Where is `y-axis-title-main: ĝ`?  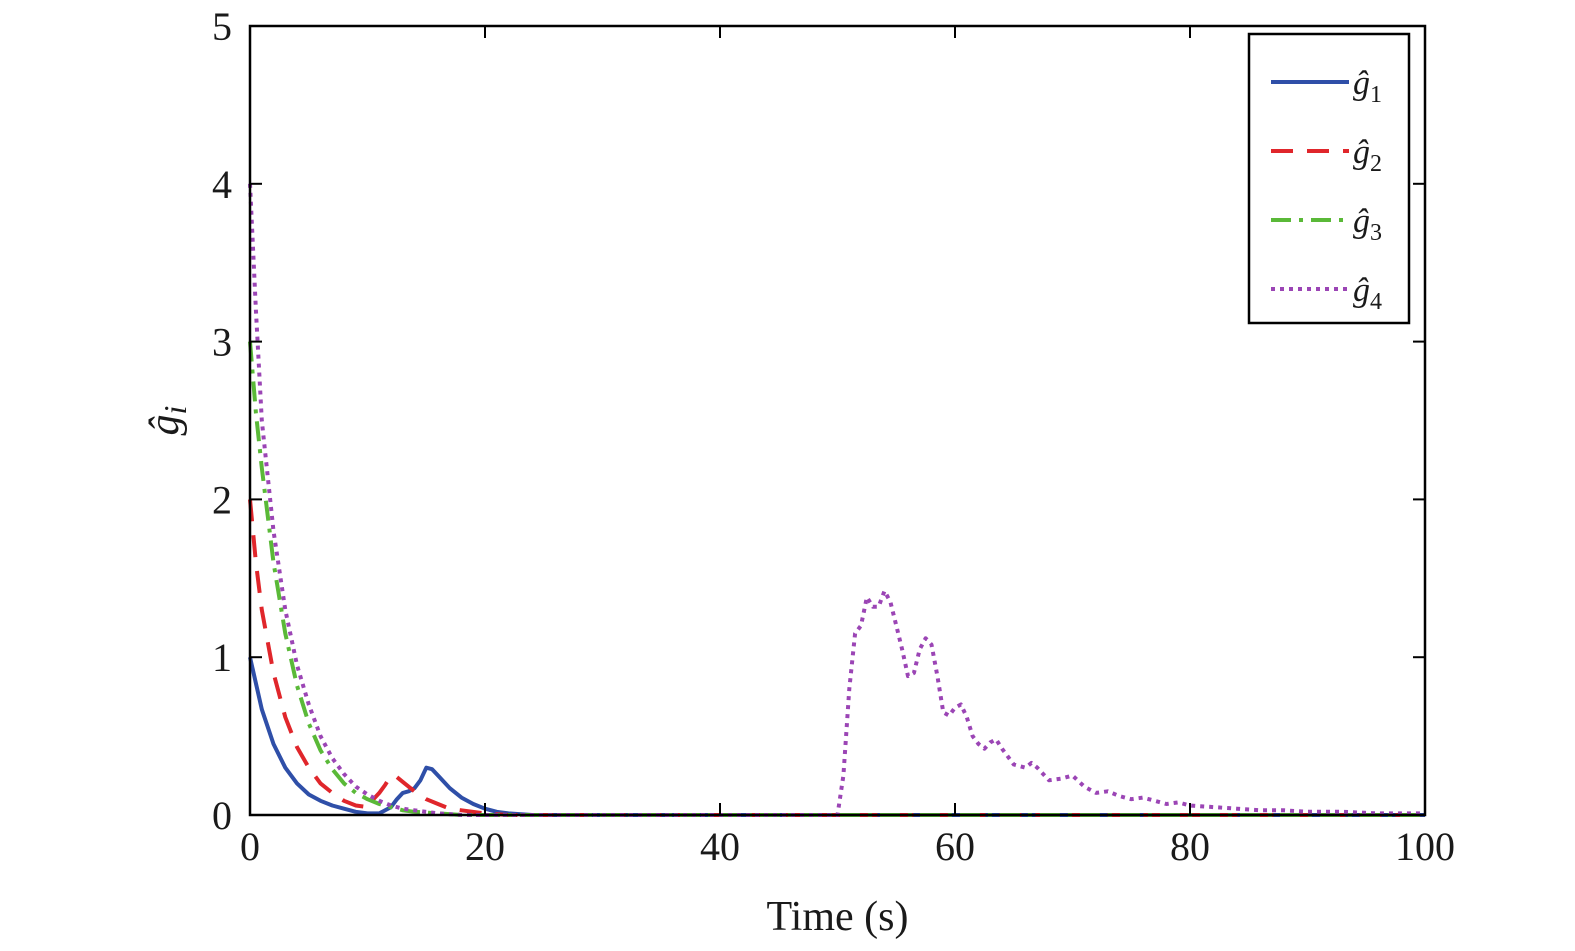
y-axis-title-main: ĝ is located at coordinates (165, 424).